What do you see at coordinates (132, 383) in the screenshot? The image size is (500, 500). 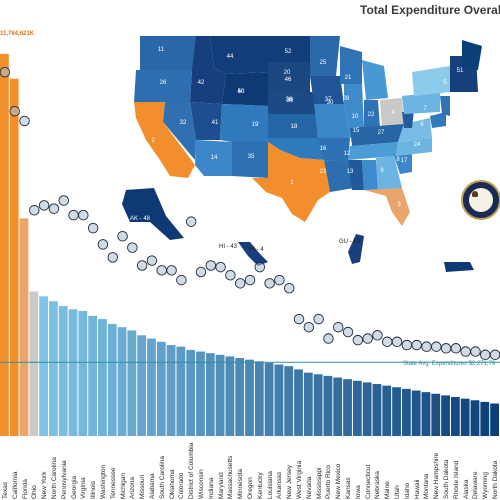 I see `bar-arizona` at bounding box center [132, 383].